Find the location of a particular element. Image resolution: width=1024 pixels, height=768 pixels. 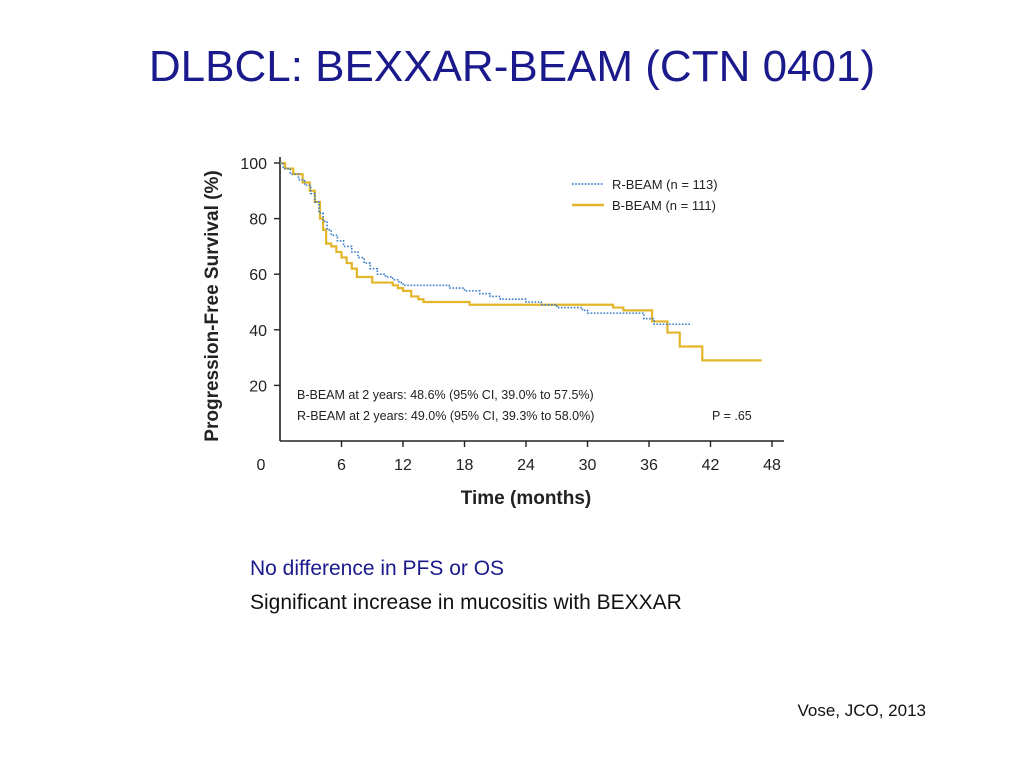

y-axis-label: Progression-Free Survival (%) is located at coordinates (212, 305).